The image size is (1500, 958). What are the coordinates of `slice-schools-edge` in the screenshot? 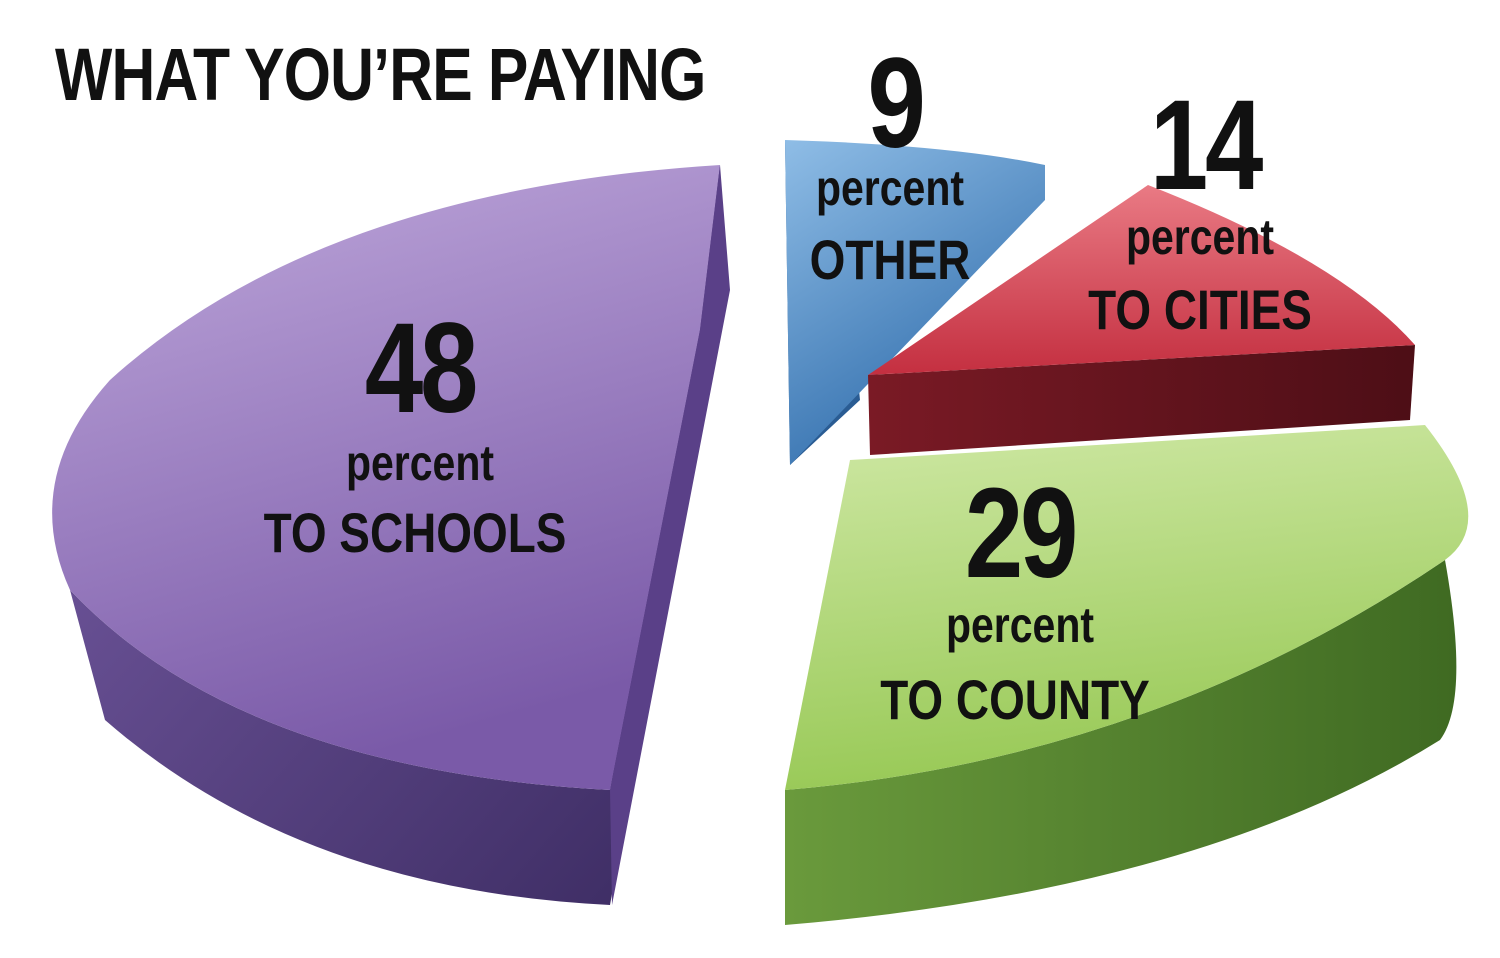 It's located at (670, 535).